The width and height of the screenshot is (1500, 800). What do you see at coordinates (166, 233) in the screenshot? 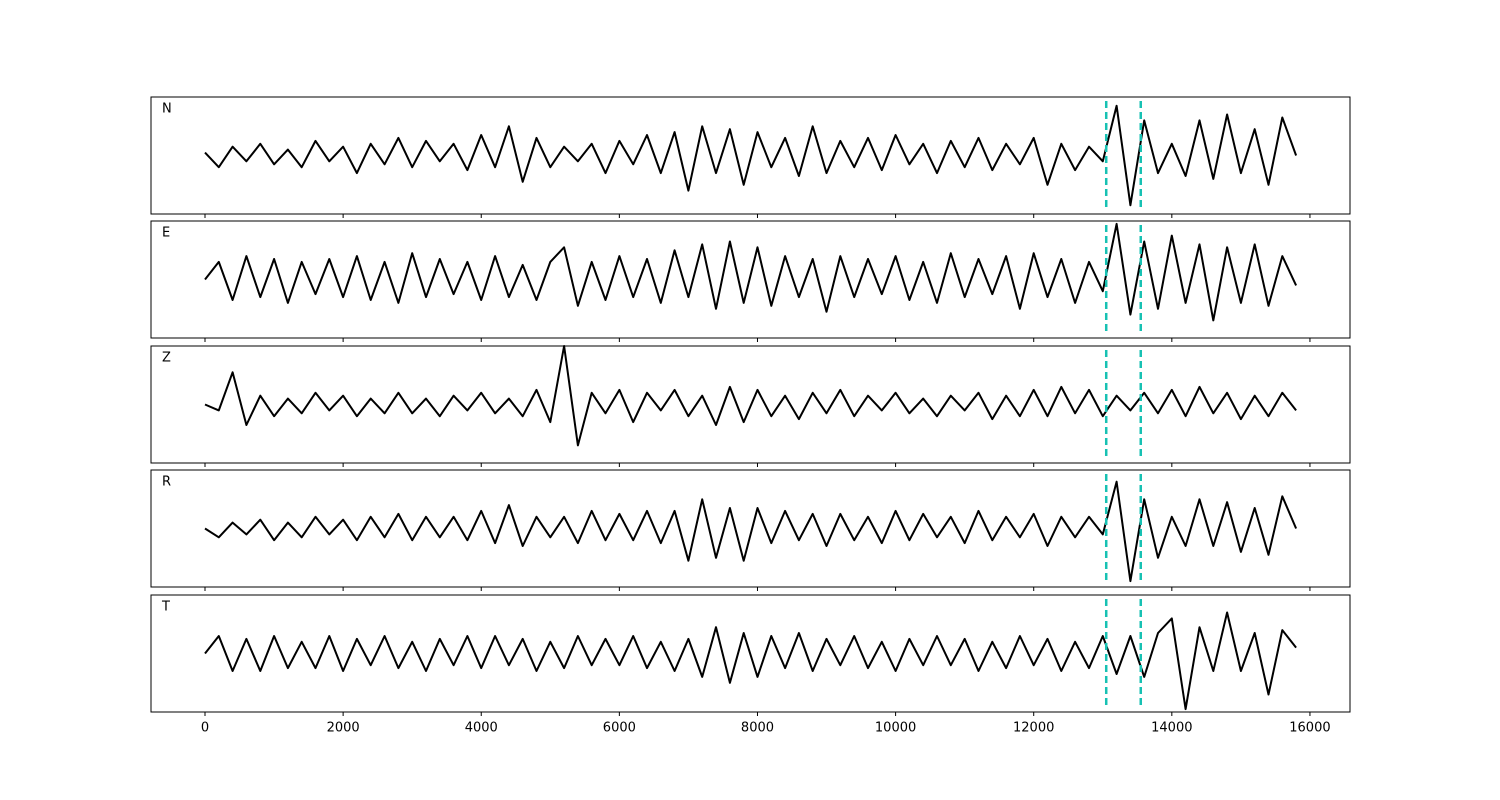
I see `panel-label: E` at bounding box center [166, 233].